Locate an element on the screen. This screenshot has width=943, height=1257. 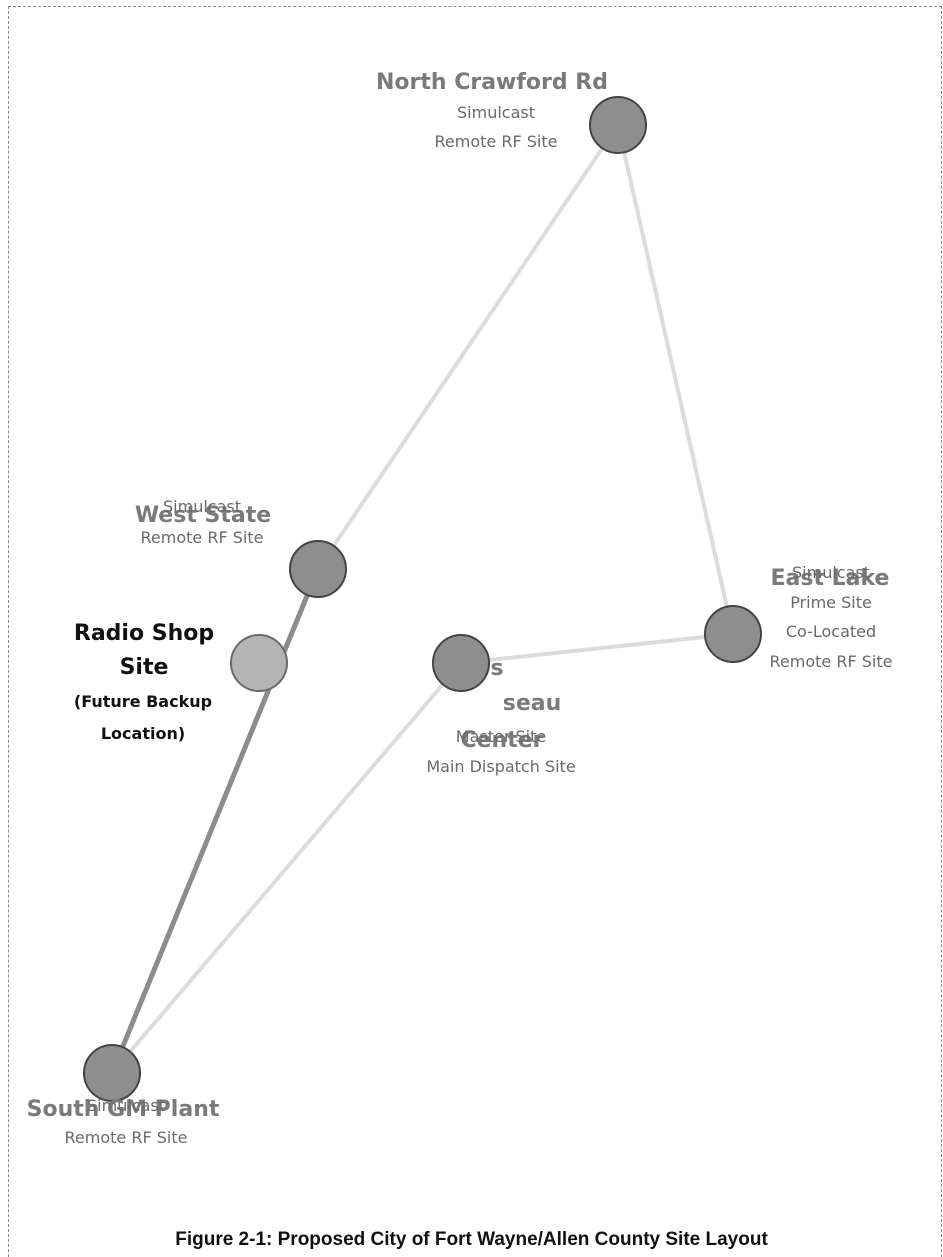
radio-shop-line4: Location) is located at coordinates (143, 733).